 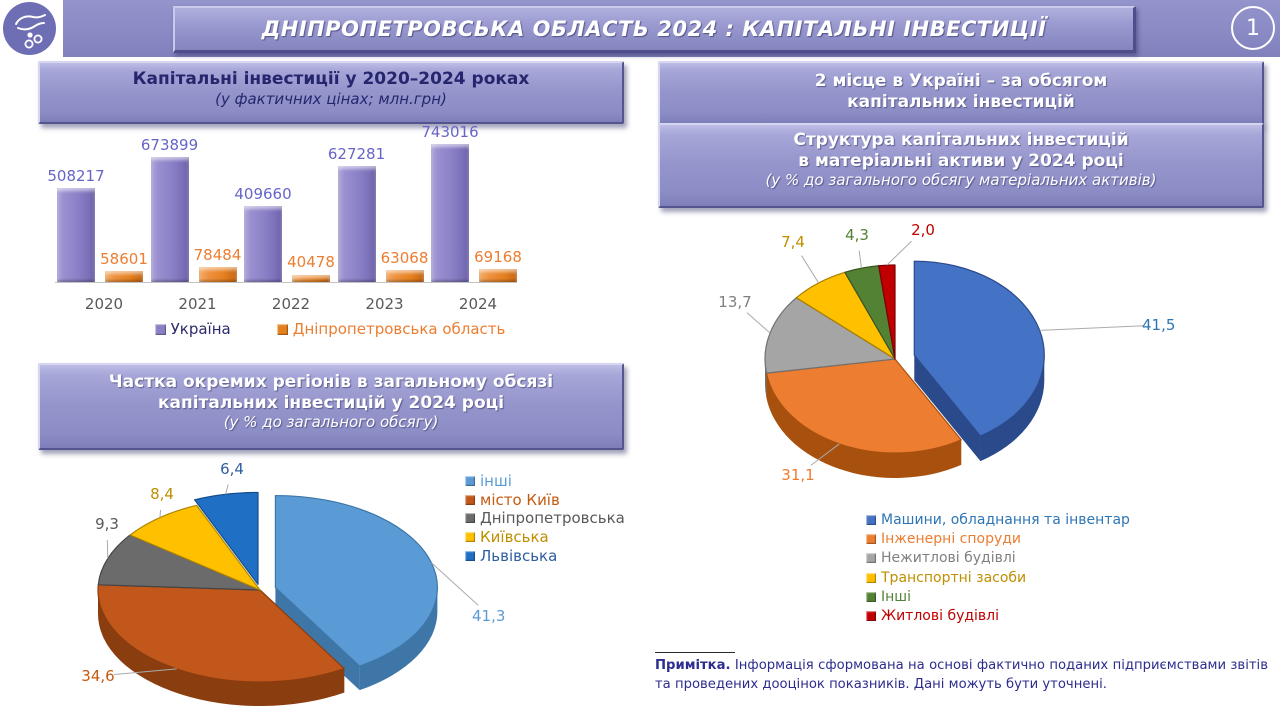 What do you see at coordinates (961, 101) in the screenshot?
I see `rank-line2: капітальних інвестицій` at bounding box center [961, 101].